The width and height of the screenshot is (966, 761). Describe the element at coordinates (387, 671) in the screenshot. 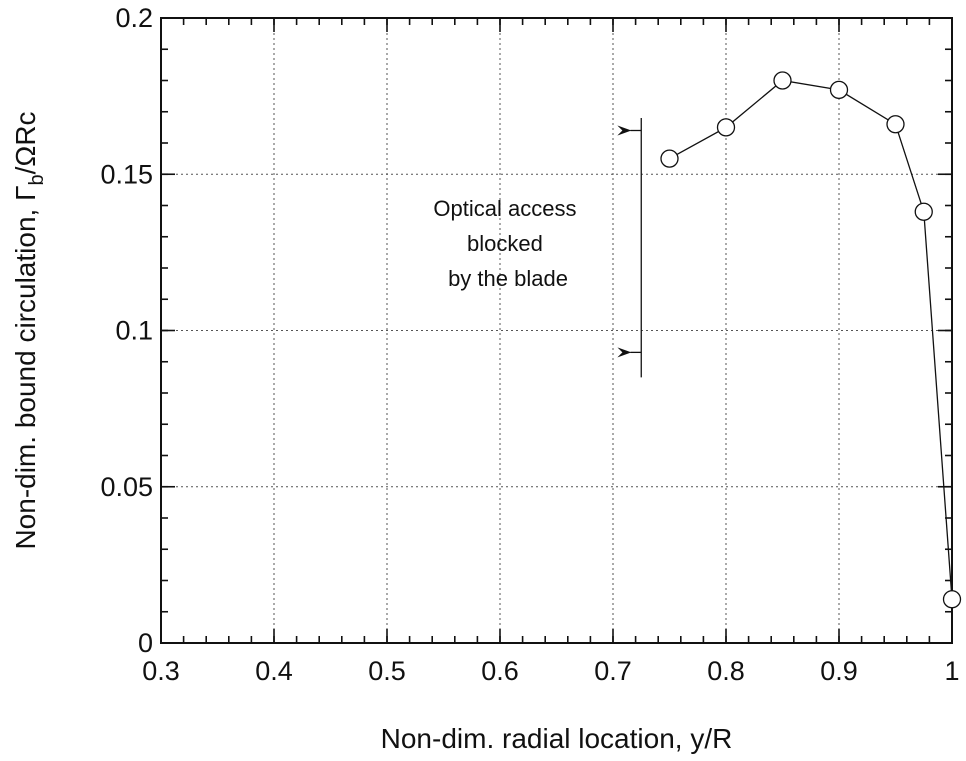

I see `x-tick-label: 0.5` at that location.